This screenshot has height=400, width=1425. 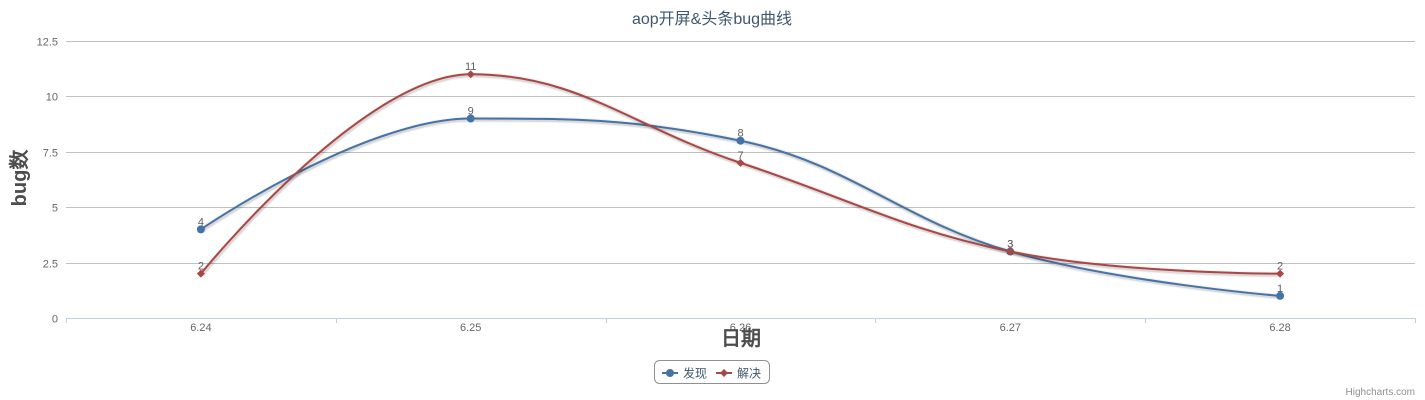 I want to click on legend-box, so click(x=712, y=372).